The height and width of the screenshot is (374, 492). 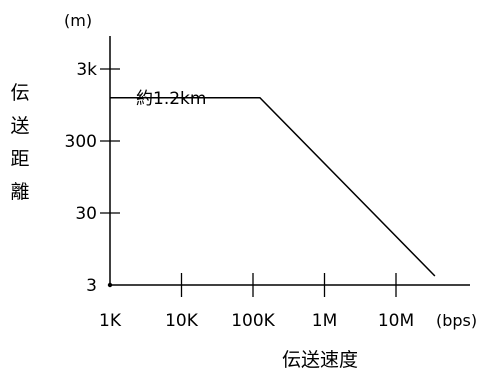 I want to click on y-tick-label: 3k, so click(x=86, y=70).